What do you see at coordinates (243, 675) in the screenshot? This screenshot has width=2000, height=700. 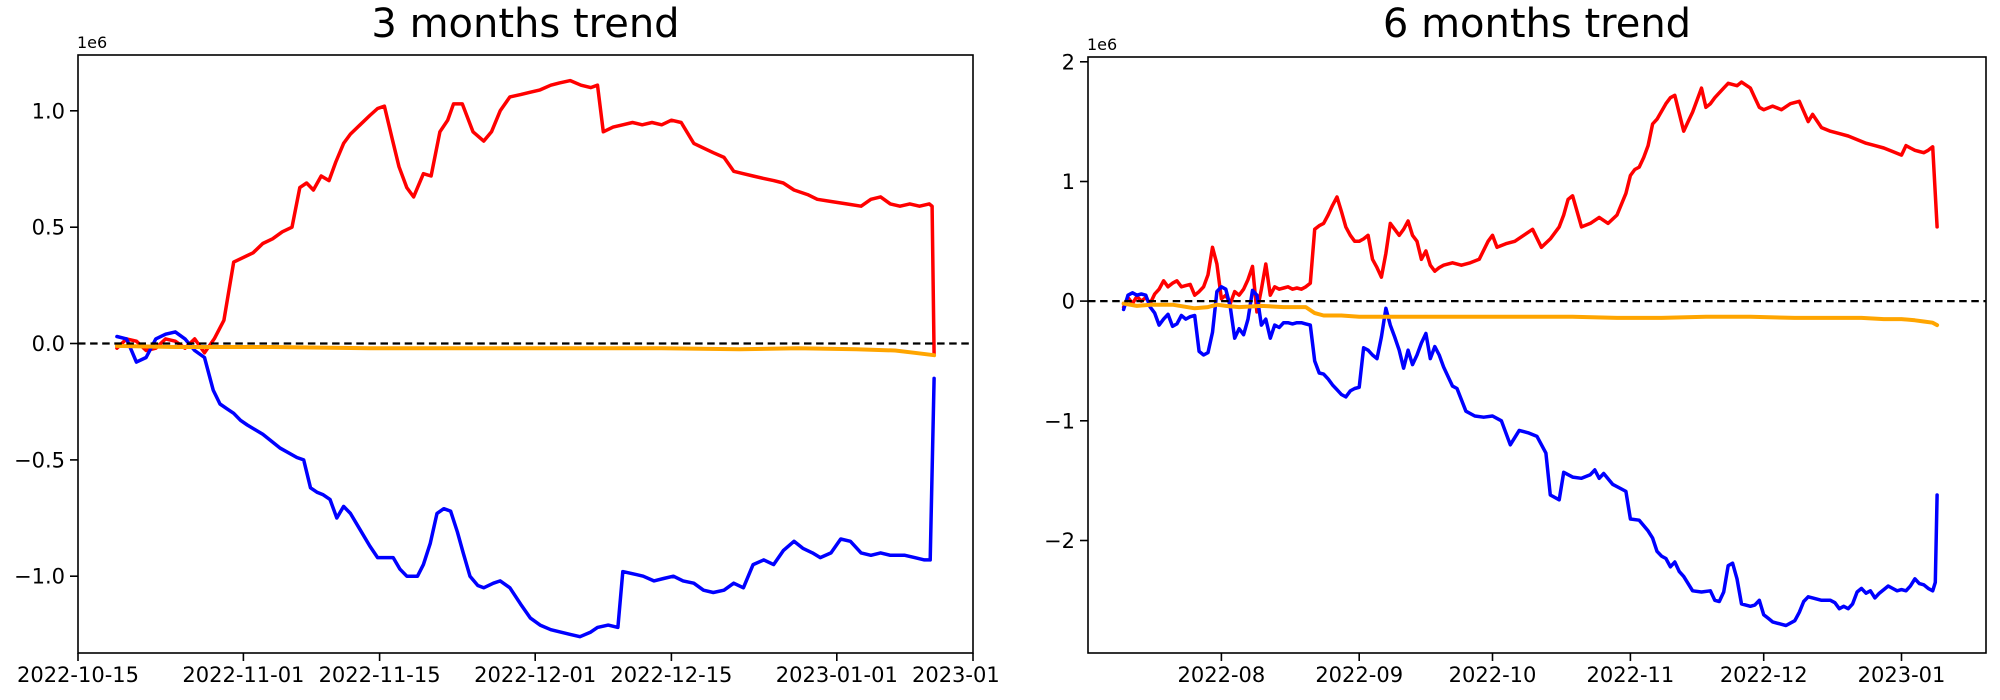 I see `x-tick-label: 2022-11-01` at bounding box center [243, 675].